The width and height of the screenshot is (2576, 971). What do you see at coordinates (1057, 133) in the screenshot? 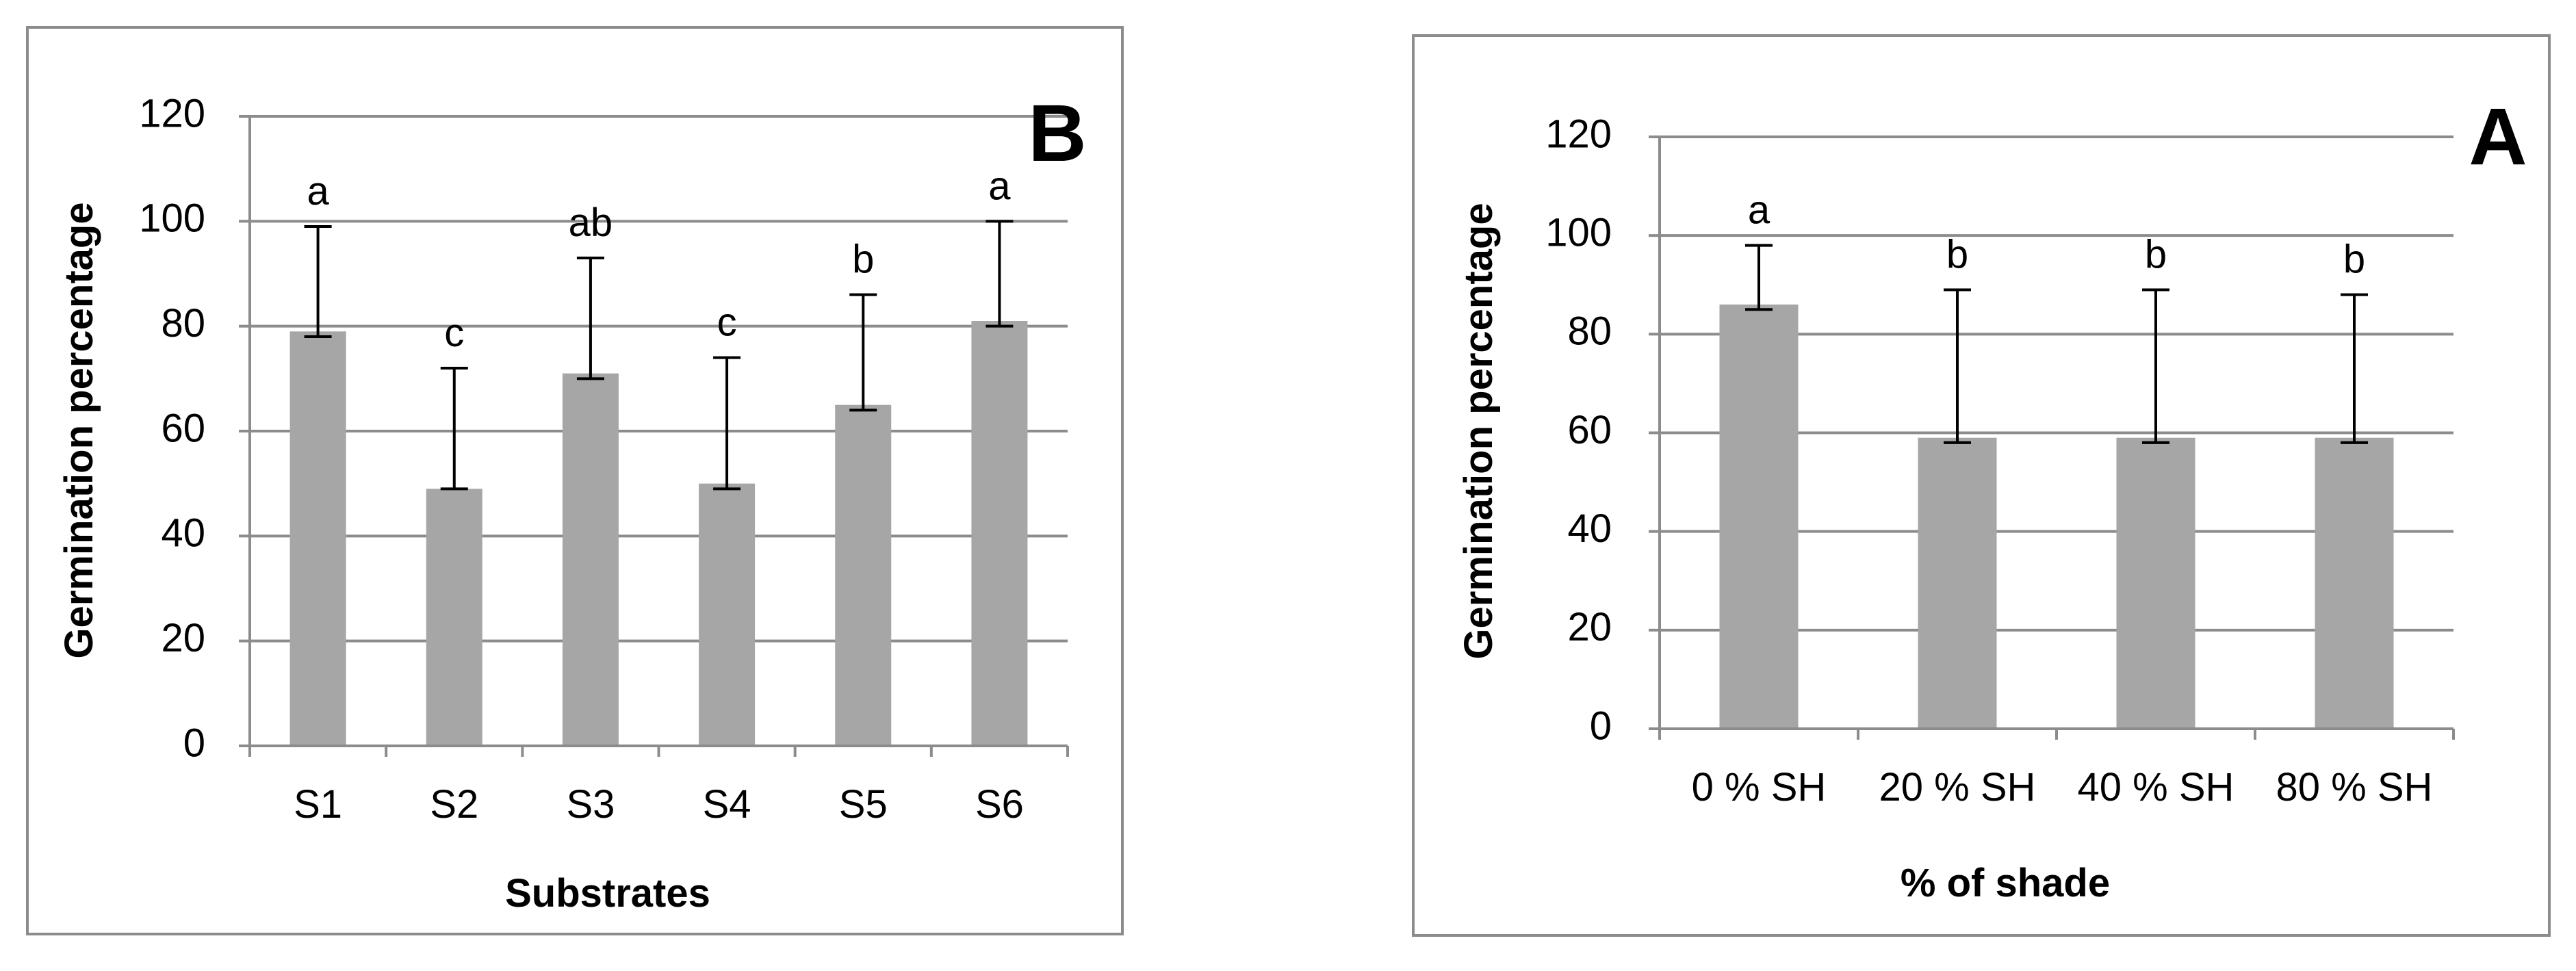
I see `panel-label: B` at bounding box center [1057, 133].